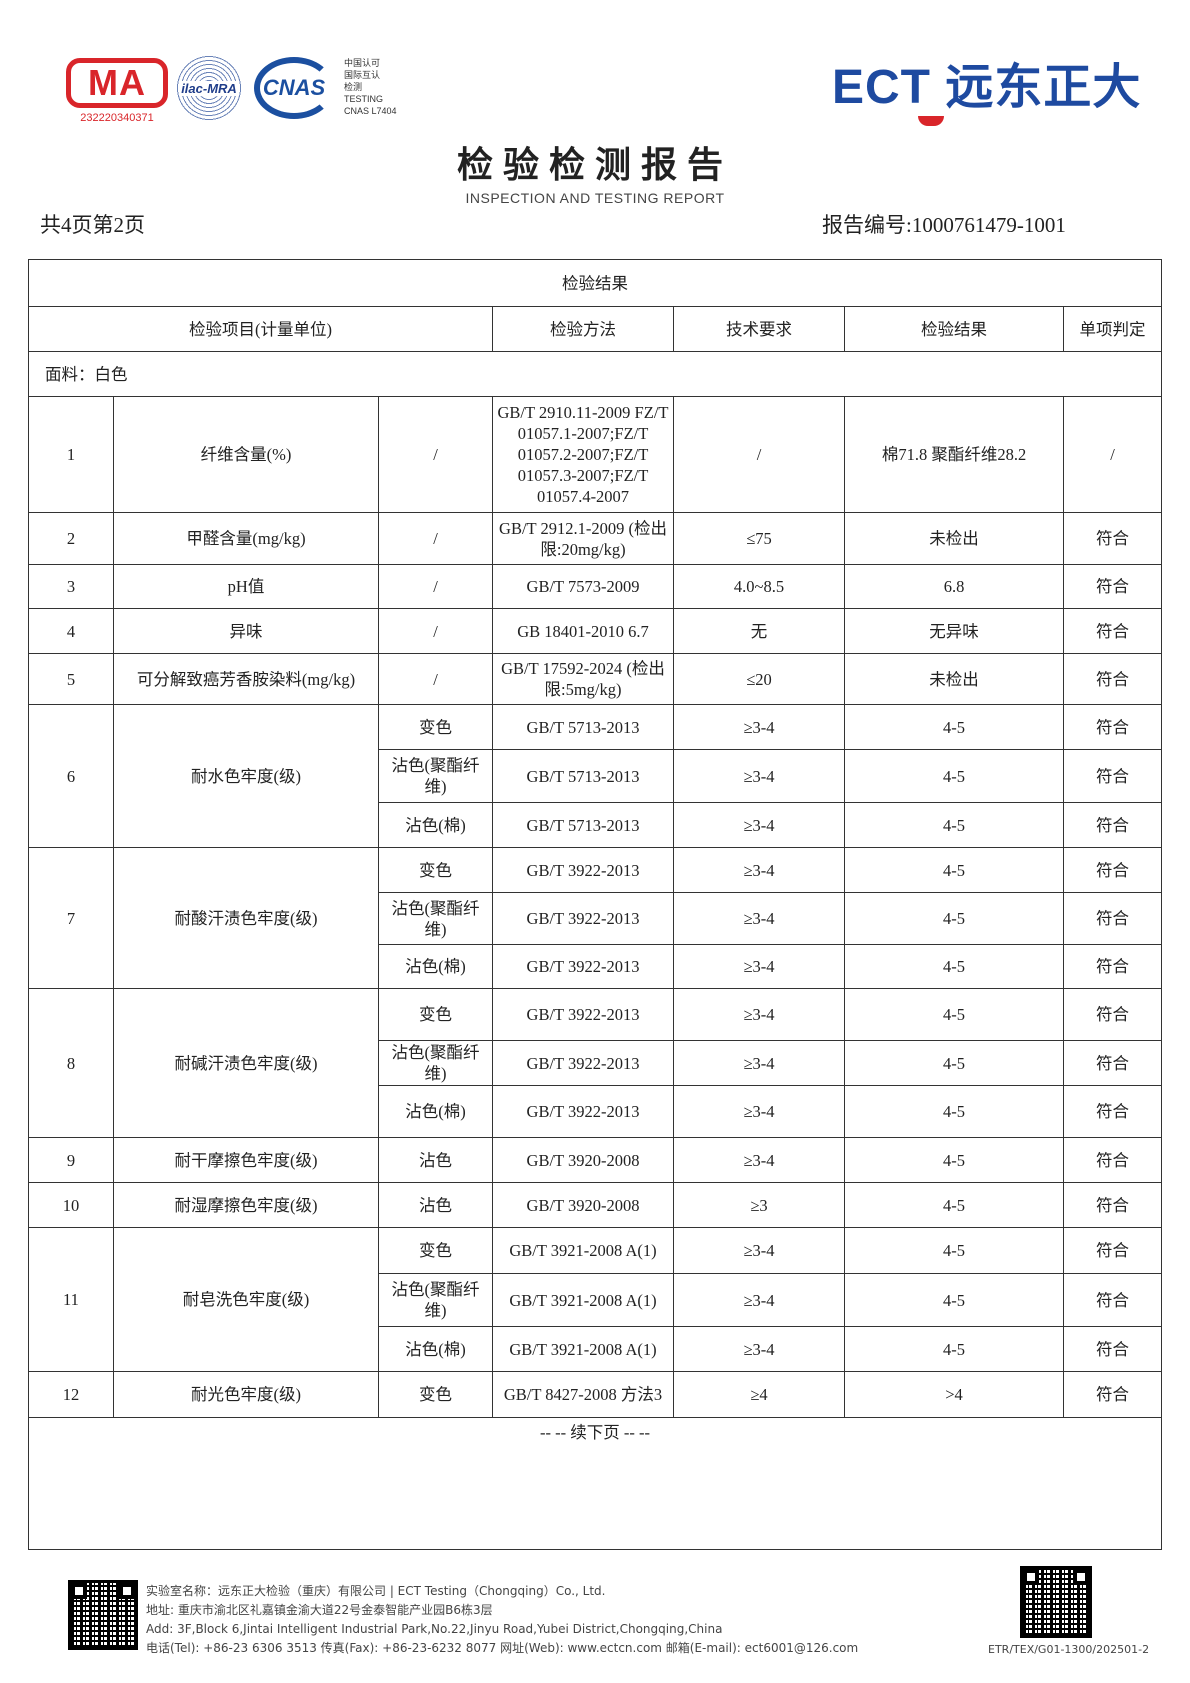 This screenshot has width=1190, height=1683. I want to click on cnas-text-line: CNAS L7404, so click(370, 111).